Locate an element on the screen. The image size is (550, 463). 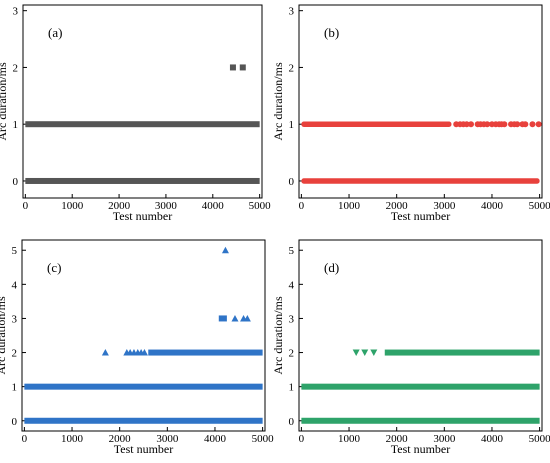
panel-label: (c) is located at coordinates (54, 267).